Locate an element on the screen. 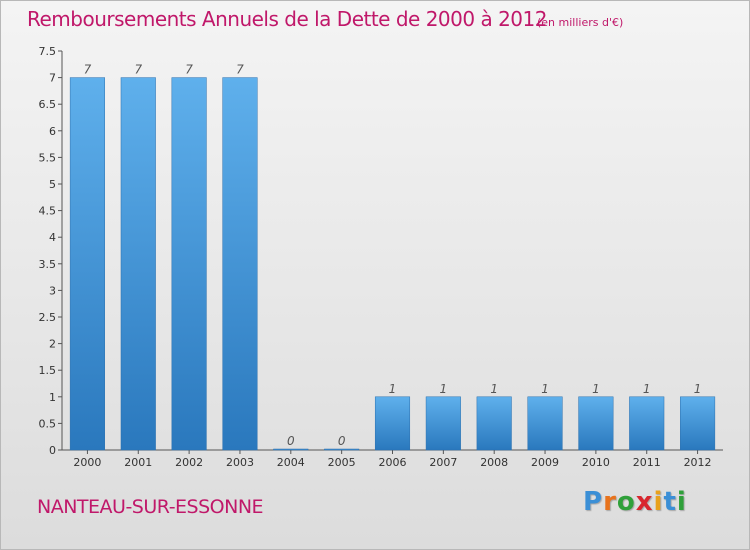 This screenshot has height=550, width=750. y-tick-label: 0 is located at coordinates (52, 450).